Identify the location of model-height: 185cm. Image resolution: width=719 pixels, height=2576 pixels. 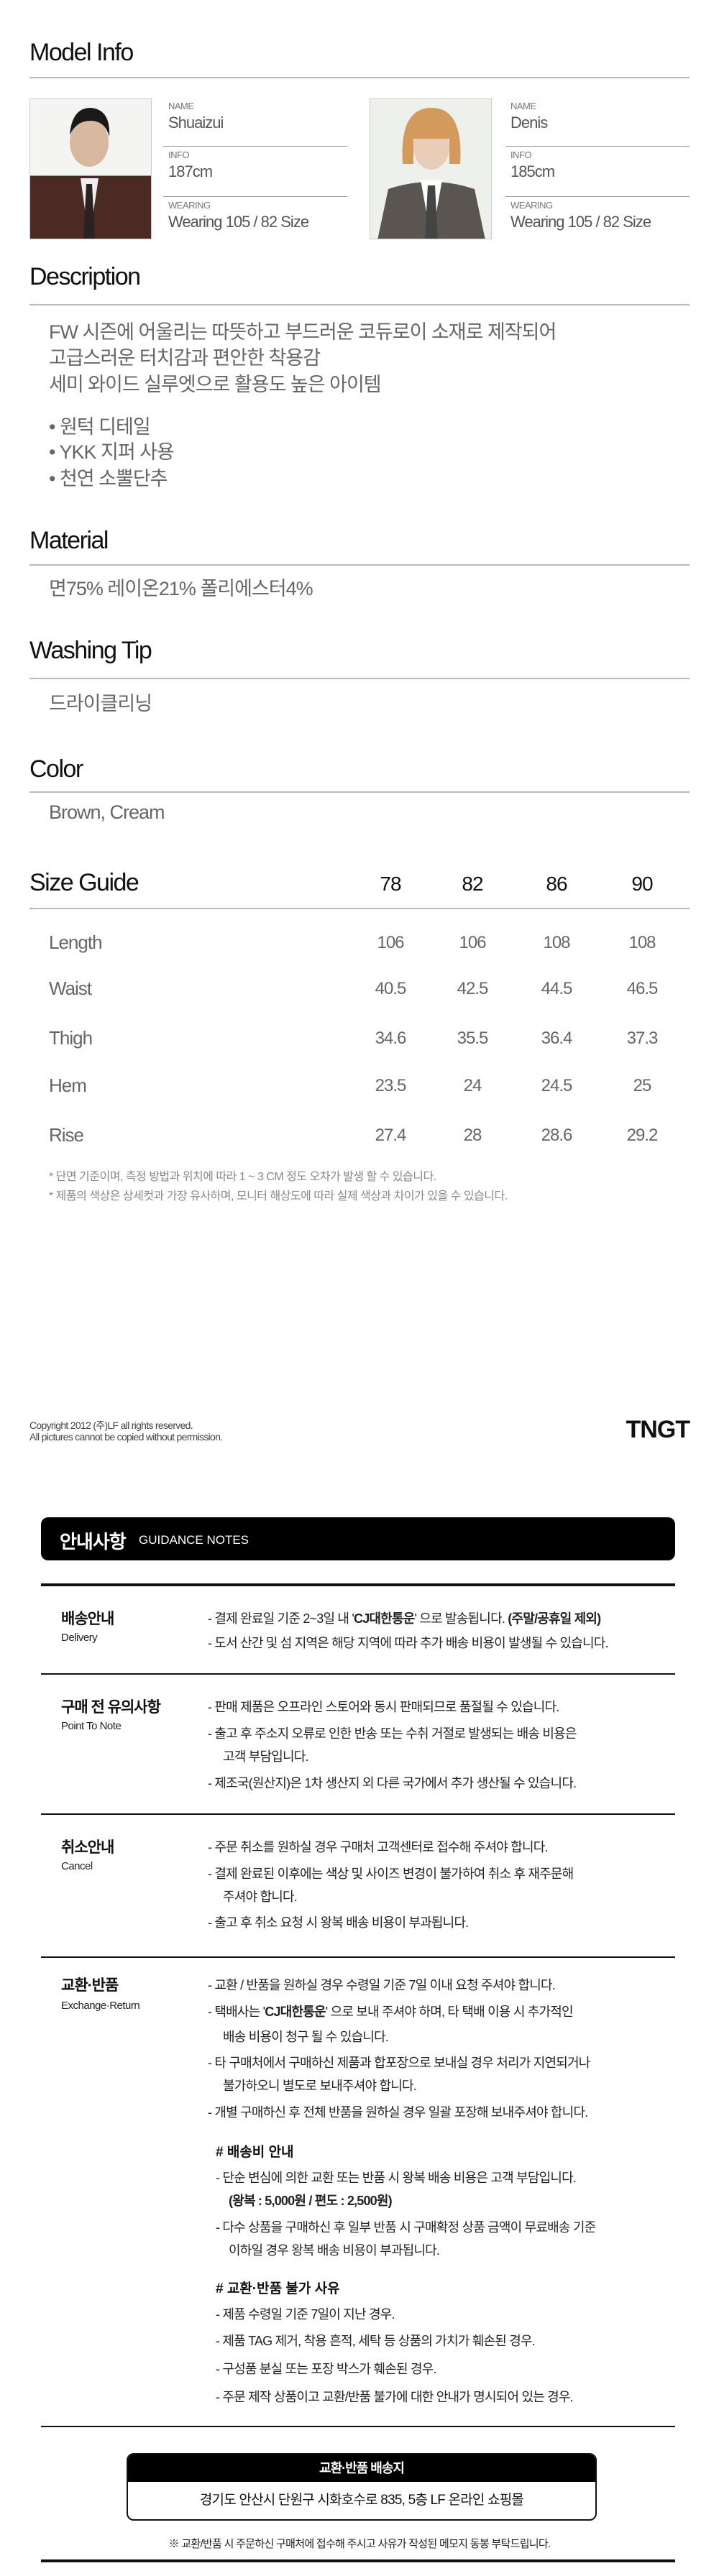
(532, 171).